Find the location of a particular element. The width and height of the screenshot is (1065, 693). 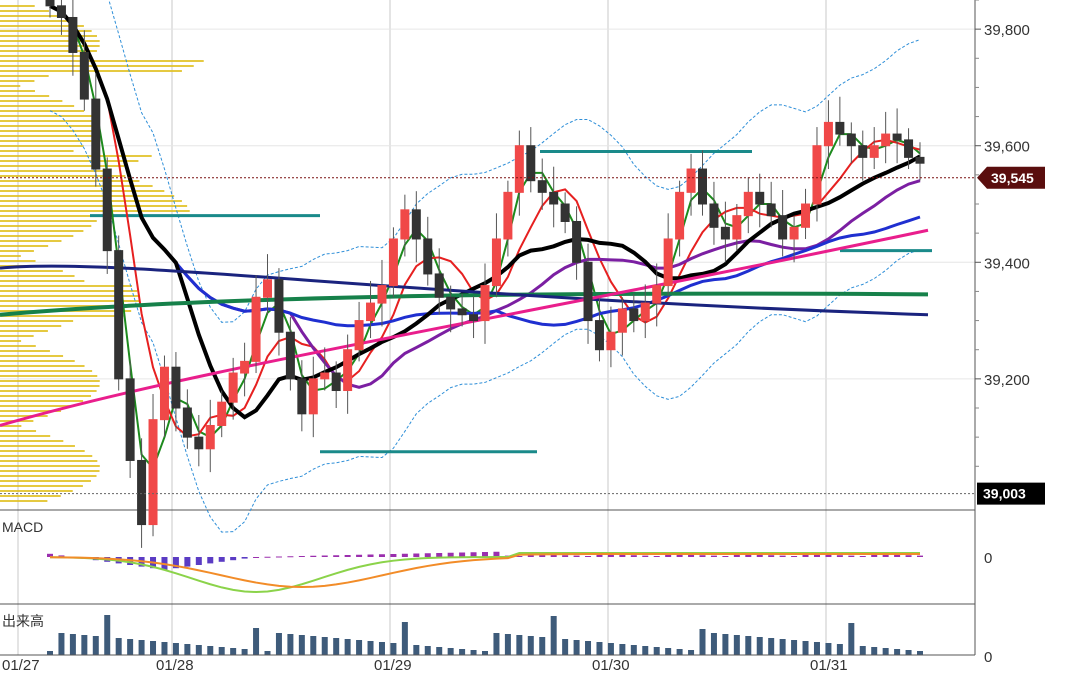

volume-label: 出来高 is located at coordinates (23, 621).